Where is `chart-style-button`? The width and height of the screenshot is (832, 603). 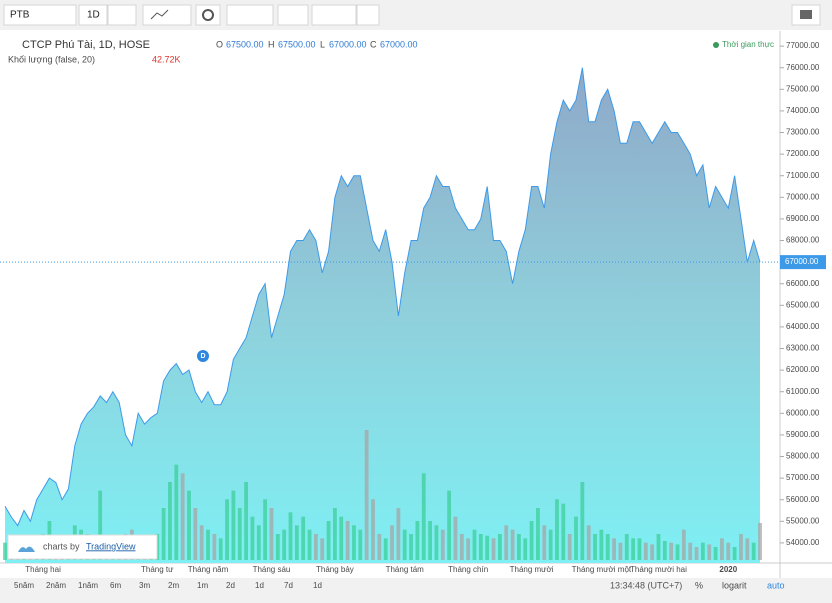
chart-style-button is located at coordinates (167, 15).